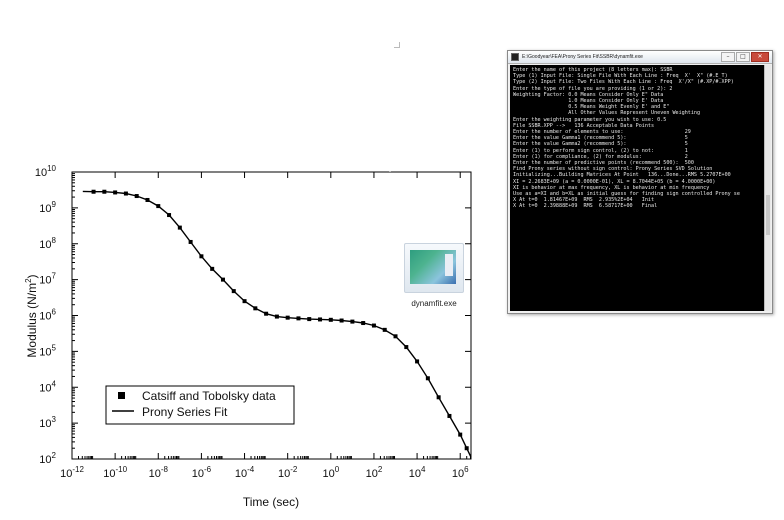 Image resolution: width=784 pixels, height=520 pixels. What do you see at coordinates (185, 412) in the screenshot?
I see `legend-label-fit: Prony Series Fit` at bounding box center [185, 412].